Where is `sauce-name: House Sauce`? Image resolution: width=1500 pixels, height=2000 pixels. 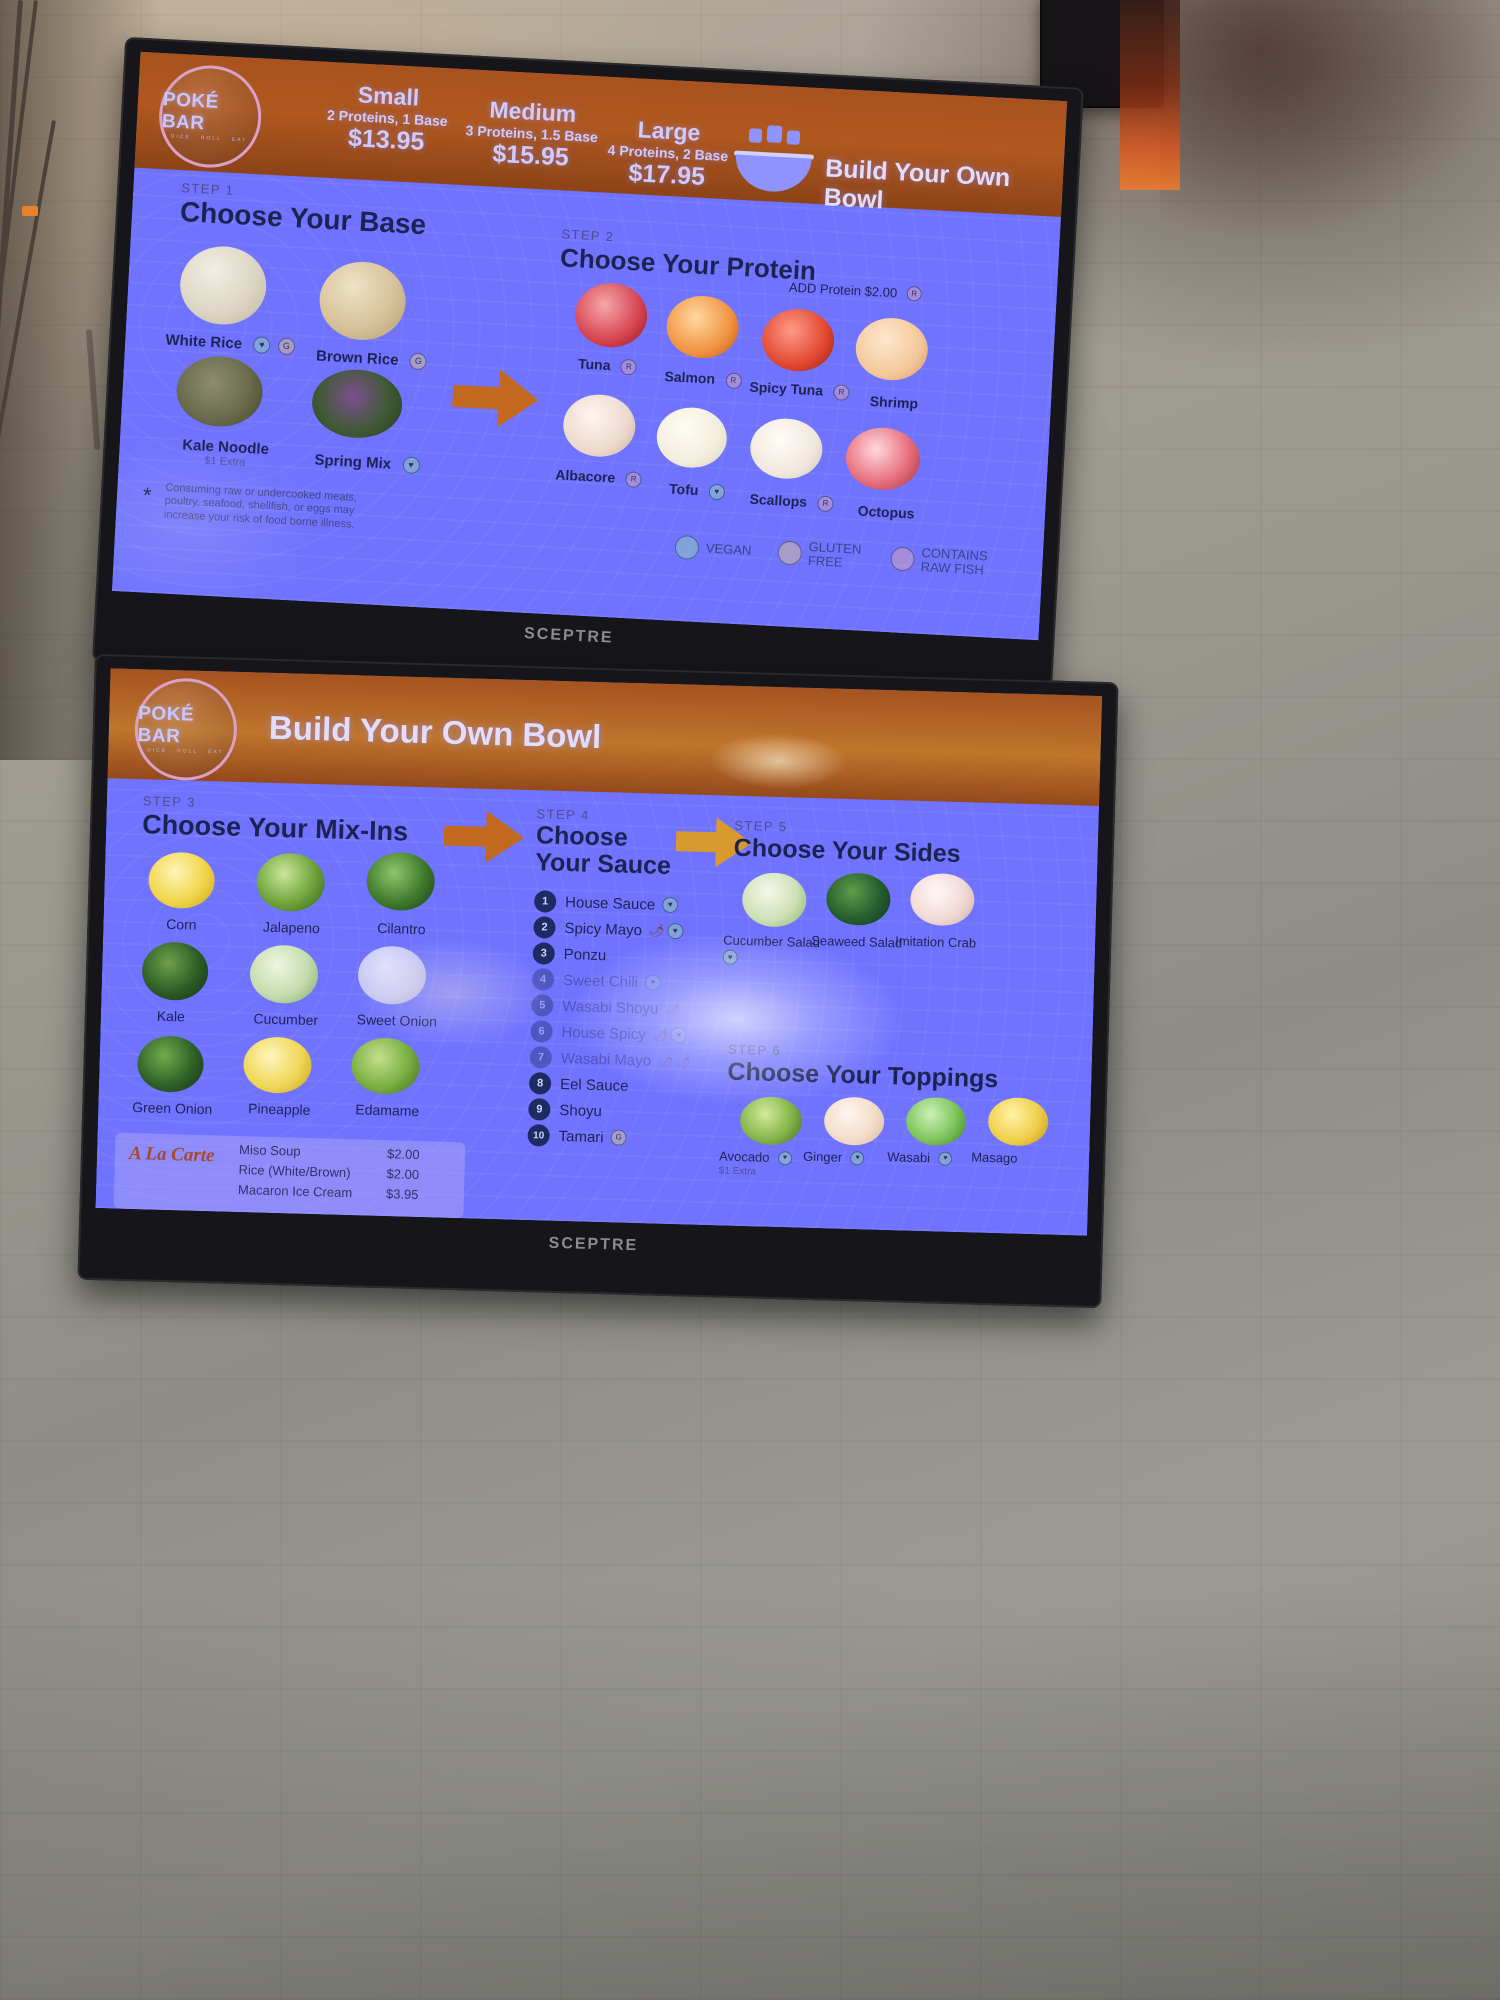
sauce-name: House Sauce is located at coordinates (610, 903).